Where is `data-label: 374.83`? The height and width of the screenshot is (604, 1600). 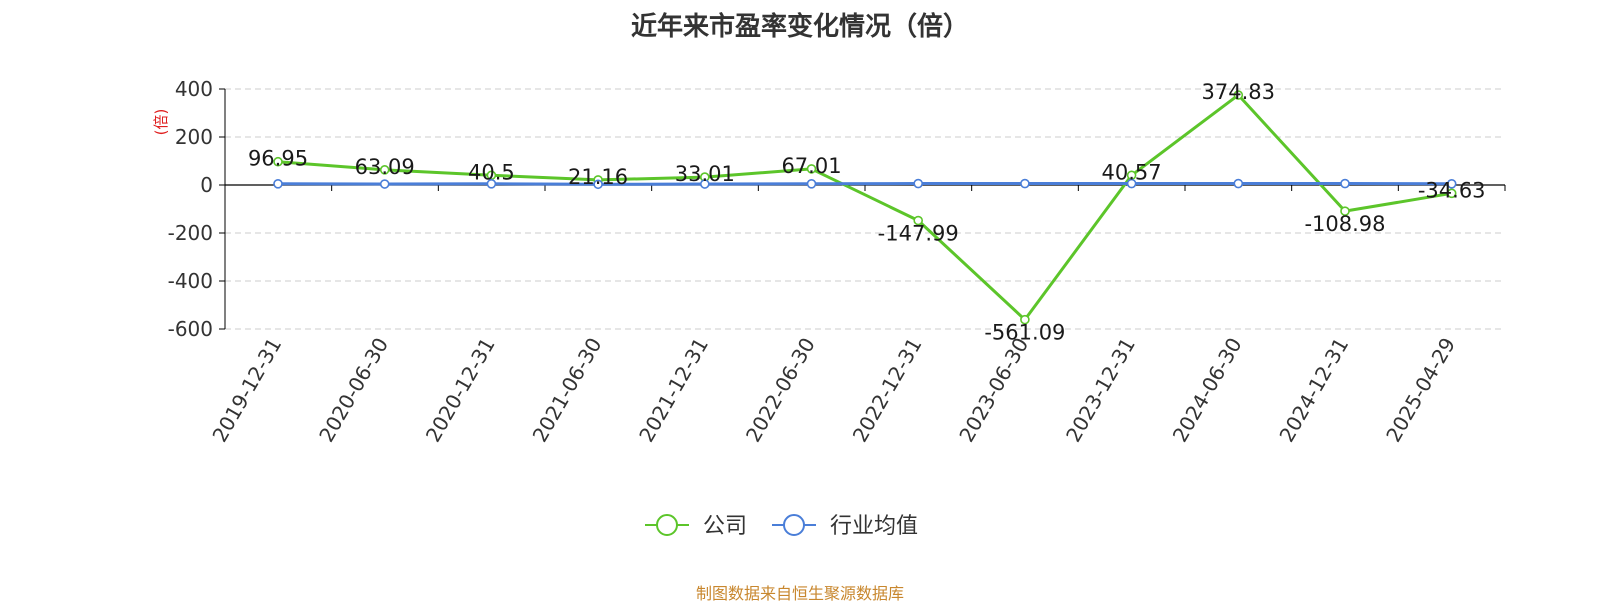
data-label: 374.83 is located at coordinates (1238, 92).